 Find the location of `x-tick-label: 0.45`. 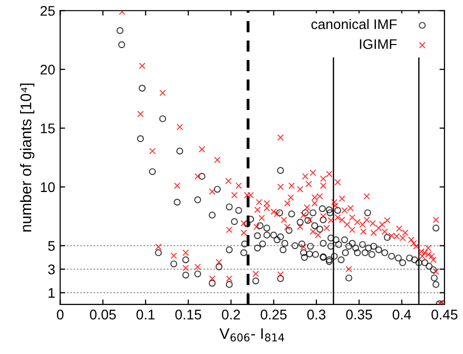

x-tick-label: 0.45 is located at coordinates (445, 315).